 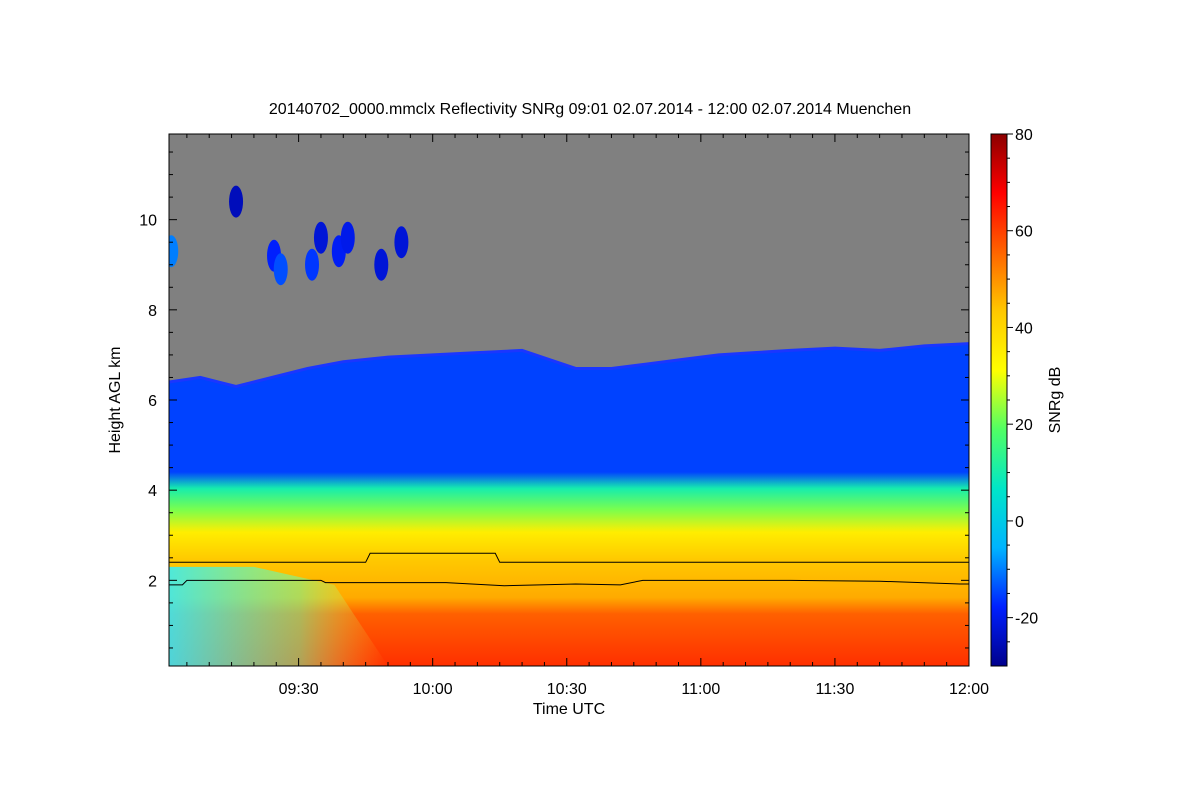 What do you see at coordinates (567, 689) in the screenshot?
I see `x-tick-label: 10:30` at bounding box center [567, 689].